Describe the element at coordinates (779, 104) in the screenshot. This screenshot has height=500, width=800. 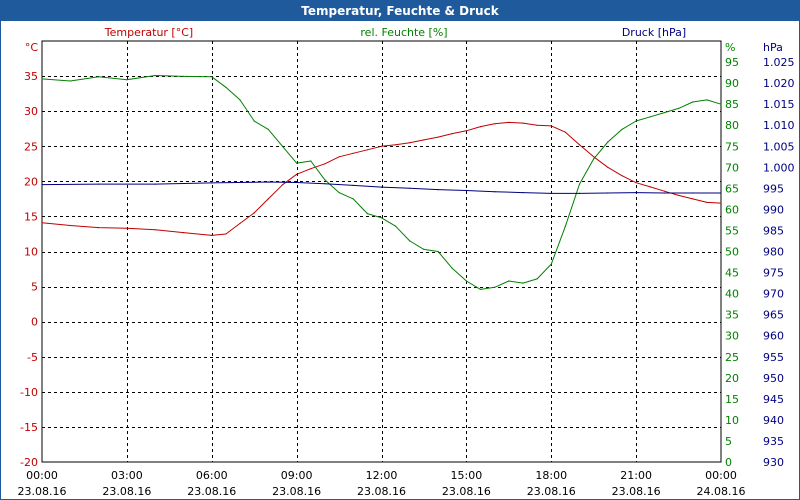
I see `pressure-tick-label: 1.015` at that location.